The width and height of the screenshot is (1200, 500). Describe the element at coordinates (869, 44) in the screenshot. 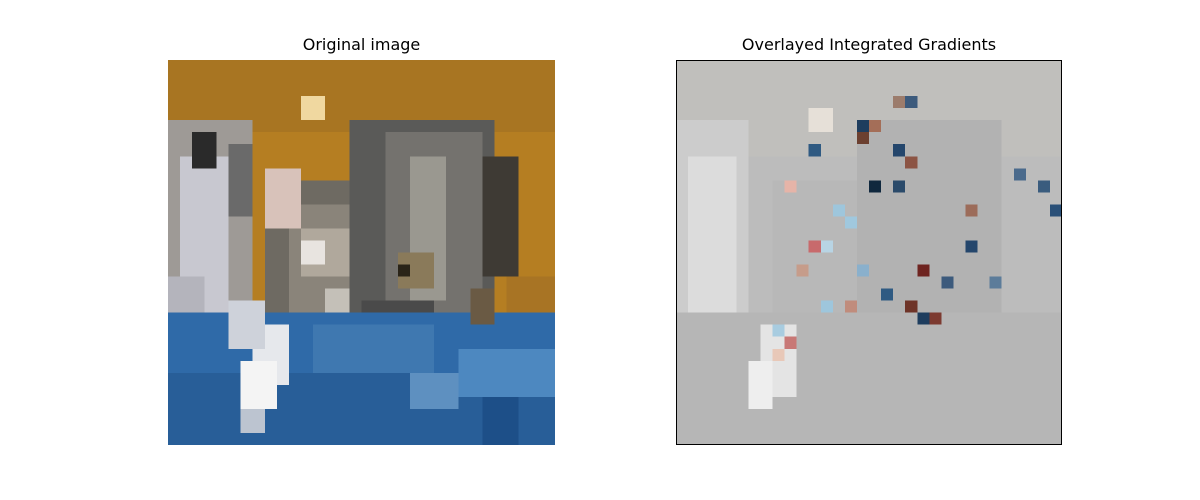

I see `integrated-gradients-title: Overlayed Integrated Gradients` at that location.